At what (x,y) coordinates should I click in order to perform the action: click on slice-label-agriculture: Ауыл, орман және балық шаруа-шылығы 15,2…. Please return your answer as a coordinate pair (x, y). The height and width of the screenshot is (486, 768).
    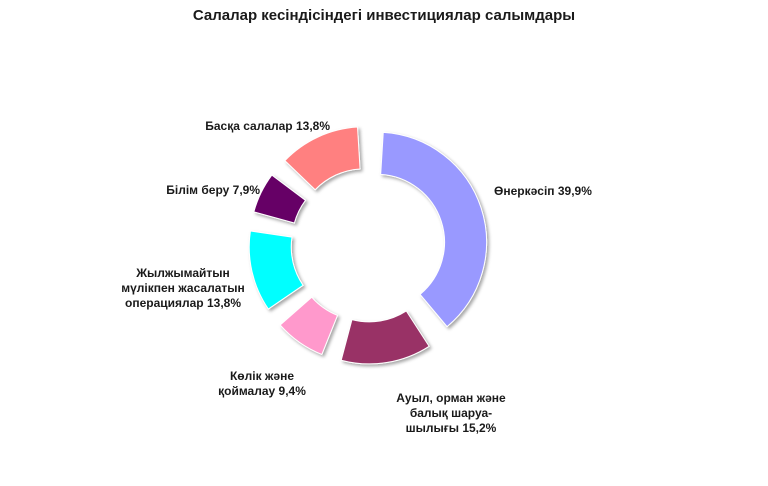
    Looking at the image, I should click on (451, 413).